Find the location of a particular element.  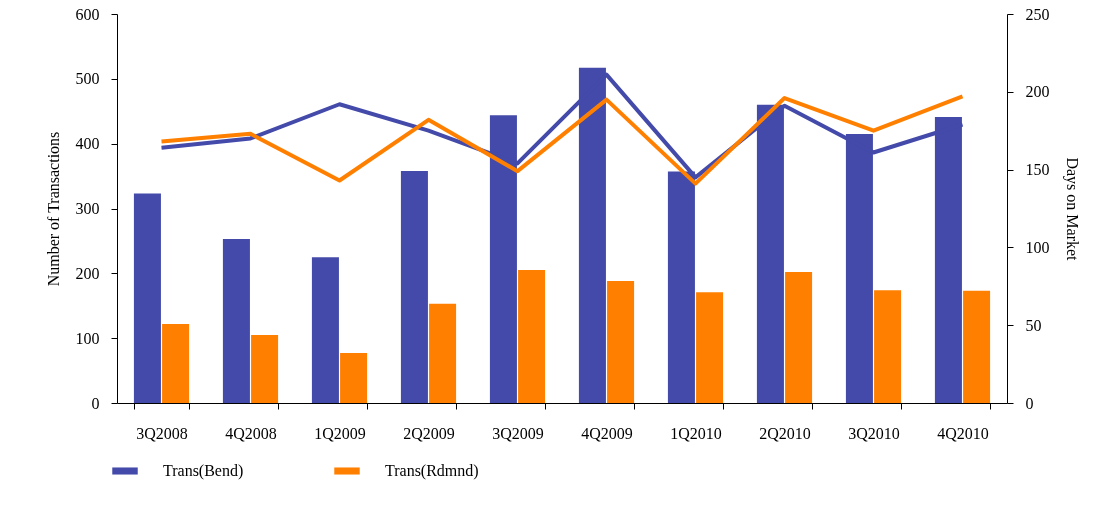

x-tick-label: 4Q2008 is located at coordinates (251, 433).